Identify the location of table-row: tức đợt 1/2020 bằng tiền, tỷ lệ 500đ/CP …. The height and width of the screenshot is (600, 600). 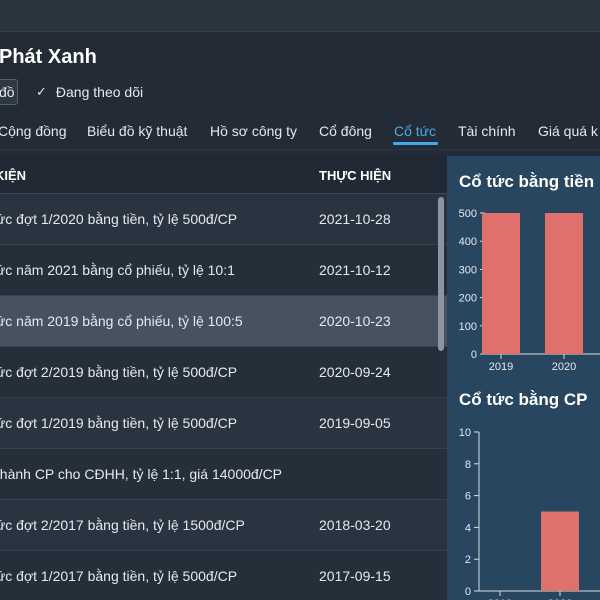
(223, 219).